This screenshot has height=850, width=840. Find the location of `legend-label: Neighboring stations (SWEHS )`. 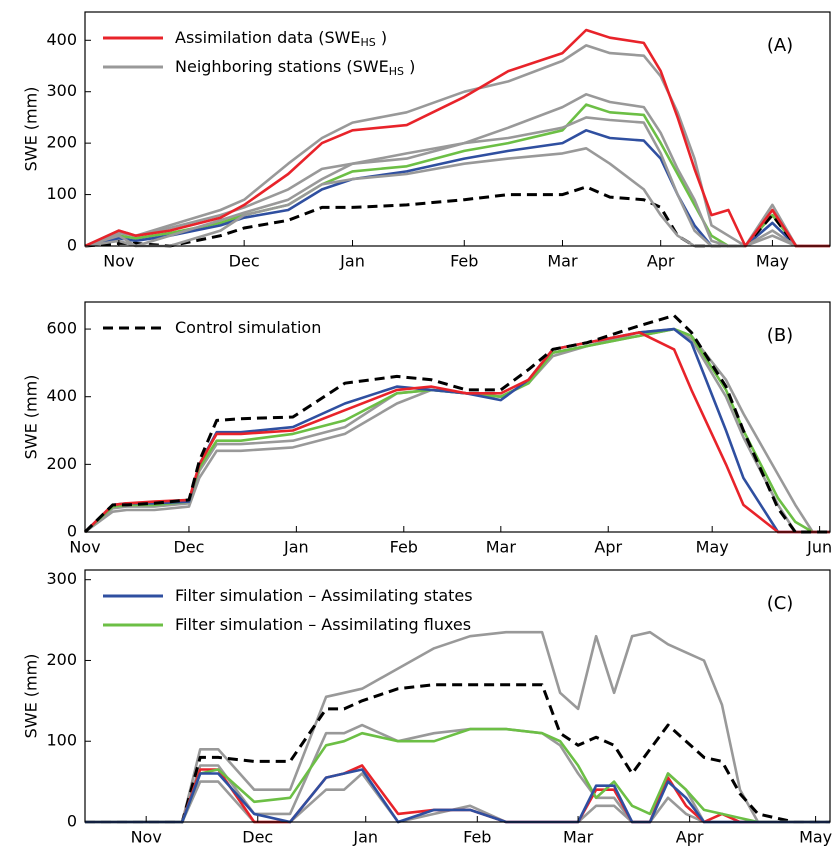

legend-label: Neighboring stations (SWEHS ) is located at coordinates (295, 68).